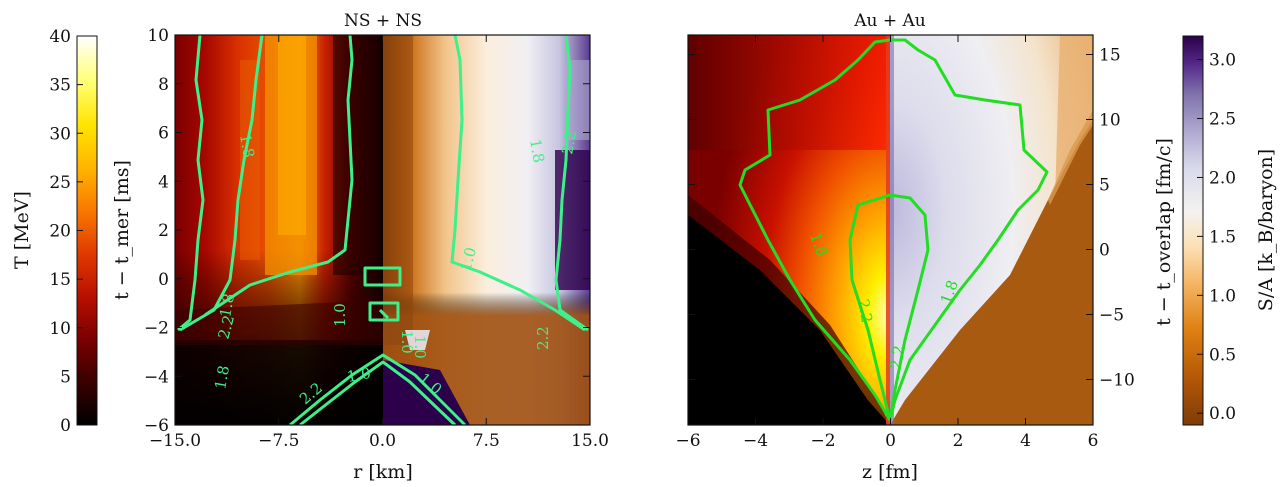 This screenshot has height=487, width=1283. Describe the element at coordinates (163, 85) in the screenshot. I see `ns-ns-ytick-label: 8` at that location.